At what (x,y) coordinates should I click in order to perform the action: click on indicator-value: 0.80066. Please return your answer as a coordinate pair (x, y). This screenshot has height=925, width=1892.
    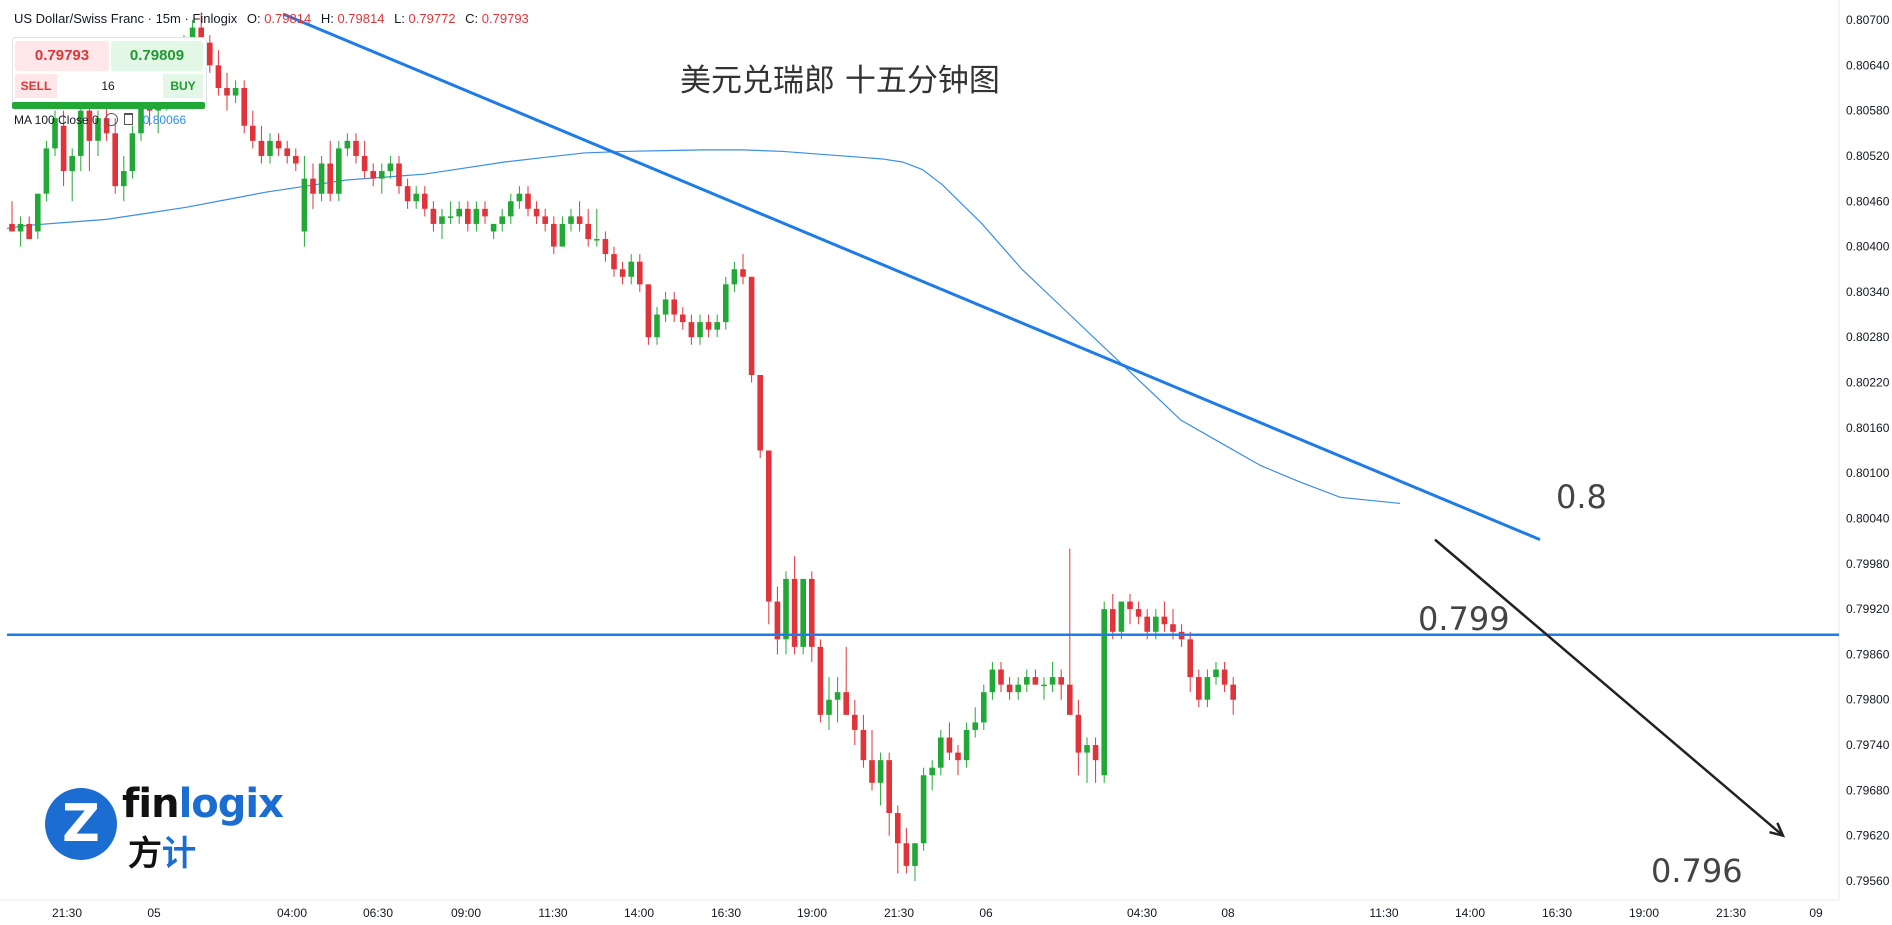
    Looking at the image, I should click on (164, 120).